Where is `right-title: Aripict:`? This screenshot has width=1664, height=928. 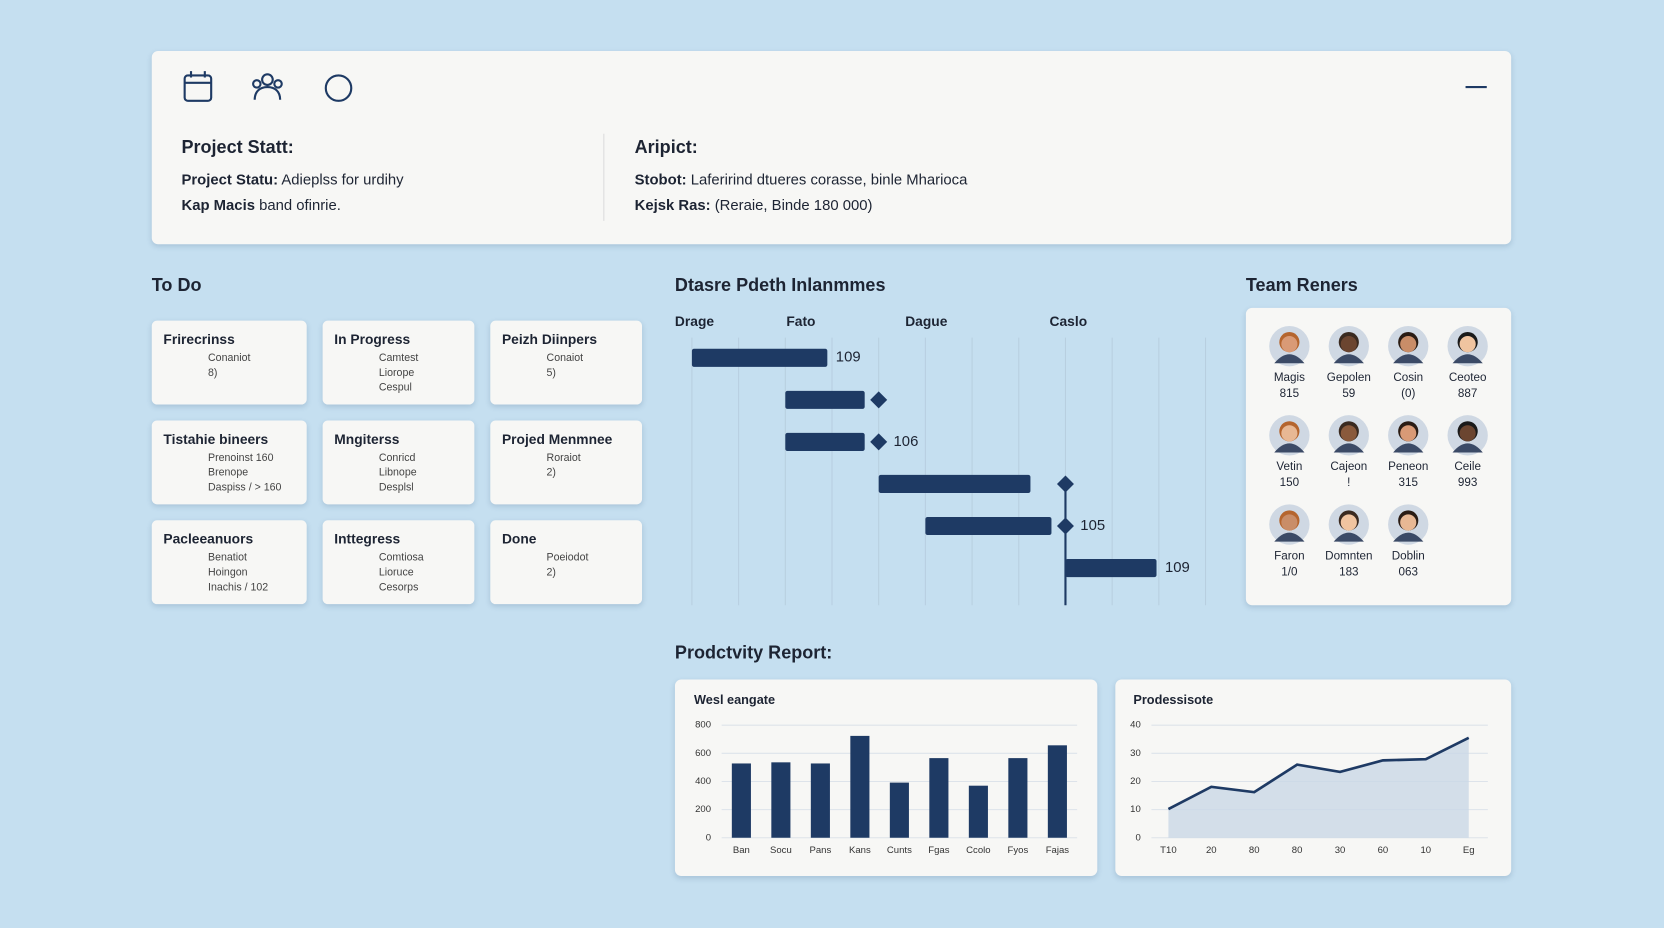 right-title: Aripict: is located at coordinates (666, 147).